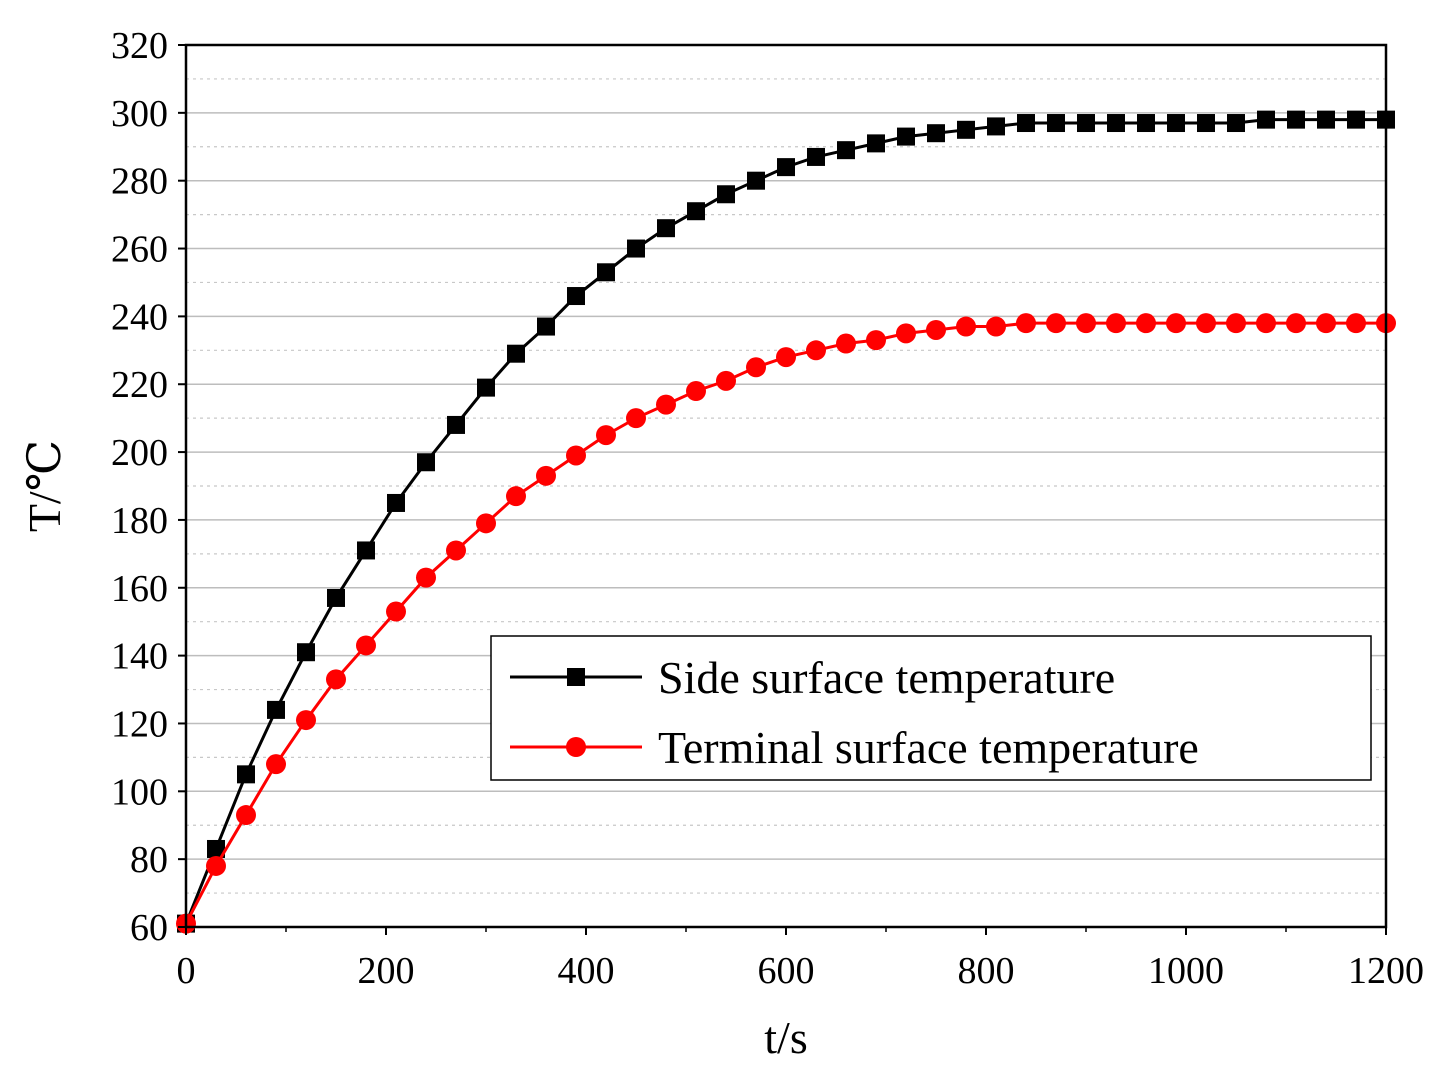 The width and height of the screenshot is (1455, 1078). Describe the element at coordinates (149, 860) in the screenshot. I see `y-tick-label: 80` at that location.